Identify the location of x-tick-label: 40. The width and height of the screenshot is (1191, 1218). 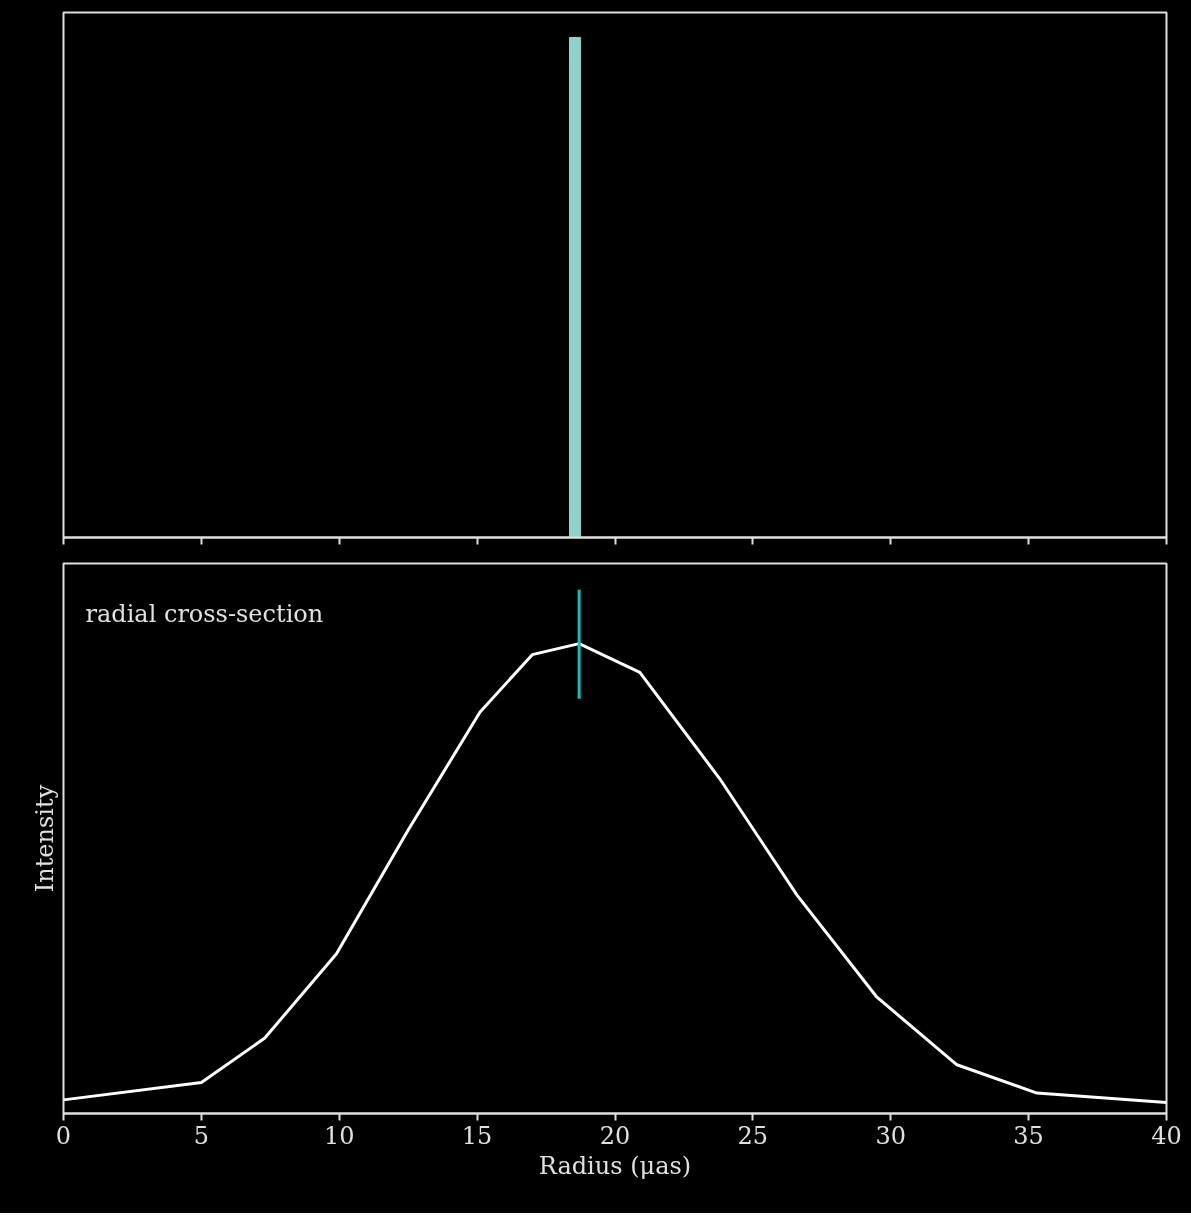
(1166, 1135).